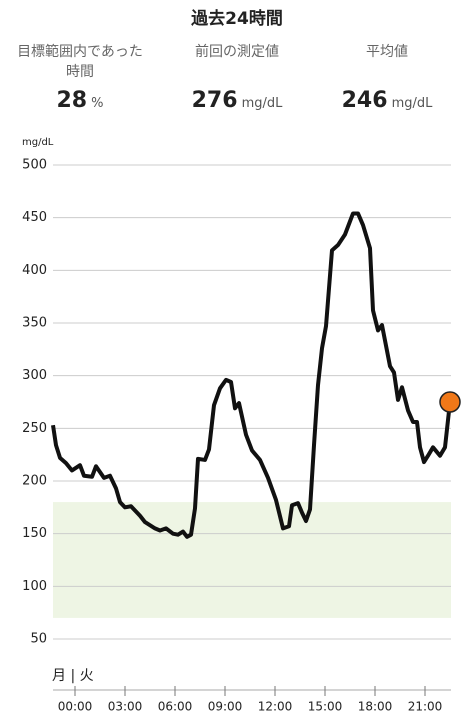  What do you see at coordinates (237, 100) in the screenshot?
I see `stat-value: 276 mg/dL` at bounding box center [237, 100].